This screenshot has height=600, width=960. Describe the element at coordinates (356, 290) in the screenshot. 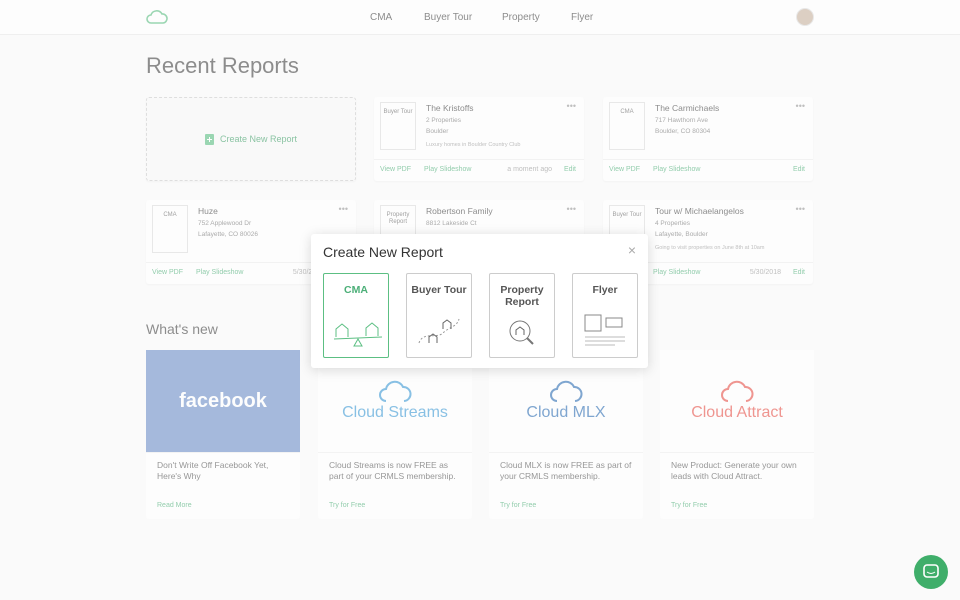

I see `option-label: CMA` at that location.